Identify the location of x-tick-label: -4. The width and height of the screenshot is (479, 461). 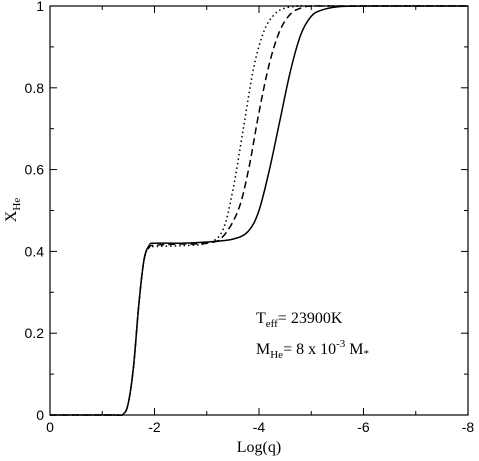
(259, 427).